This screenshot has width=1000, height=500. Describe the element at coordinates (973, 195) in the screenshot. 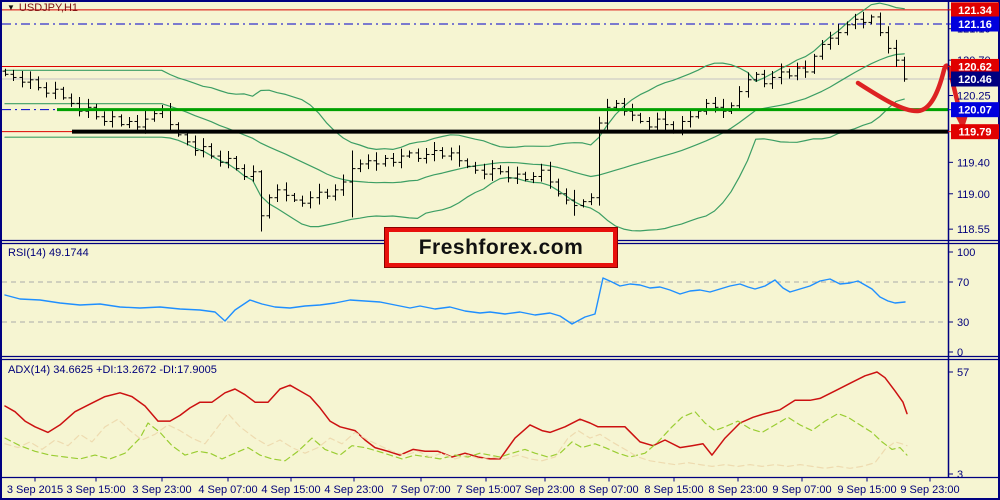

I see `price-tick-label: 119.00` at that location.